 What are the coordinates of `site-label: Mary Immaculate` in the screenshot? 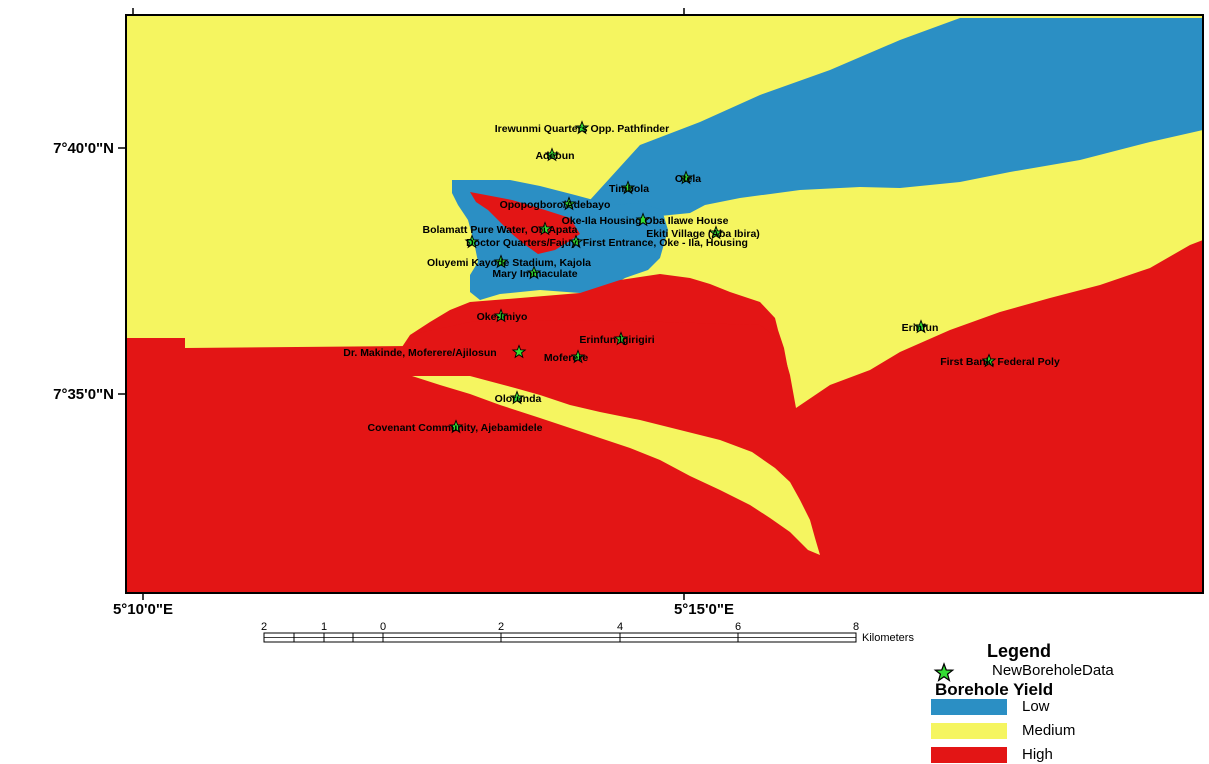 It's located at (534, 274).